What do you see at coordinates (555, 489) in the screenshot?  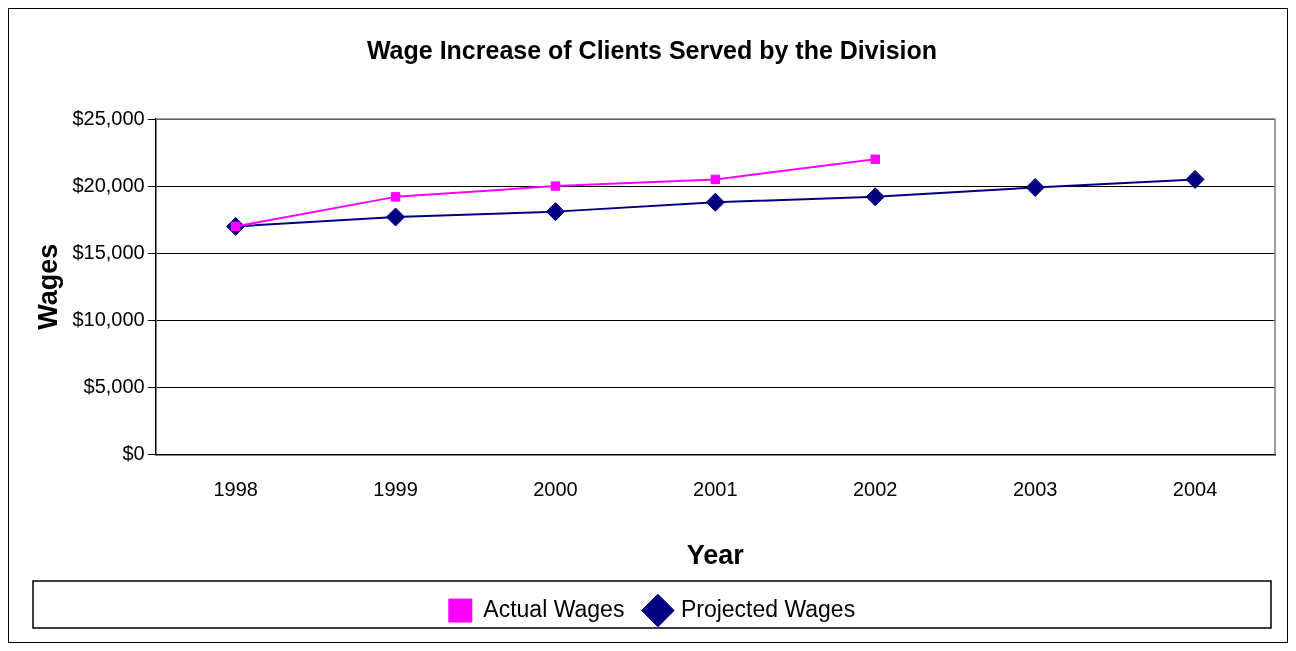 I see `x-tick-label: 2000` at bounding box center [555, 489].